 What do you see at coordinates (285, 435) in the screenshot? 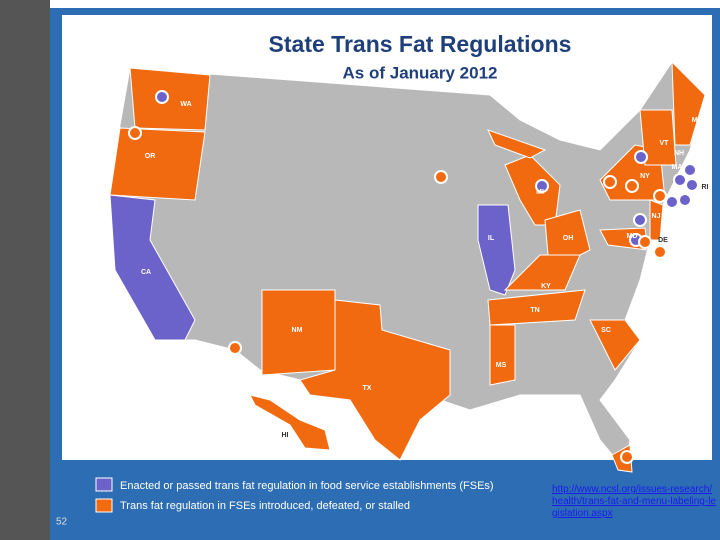
I see `state-label: HI` at bounding box center [285, 435].